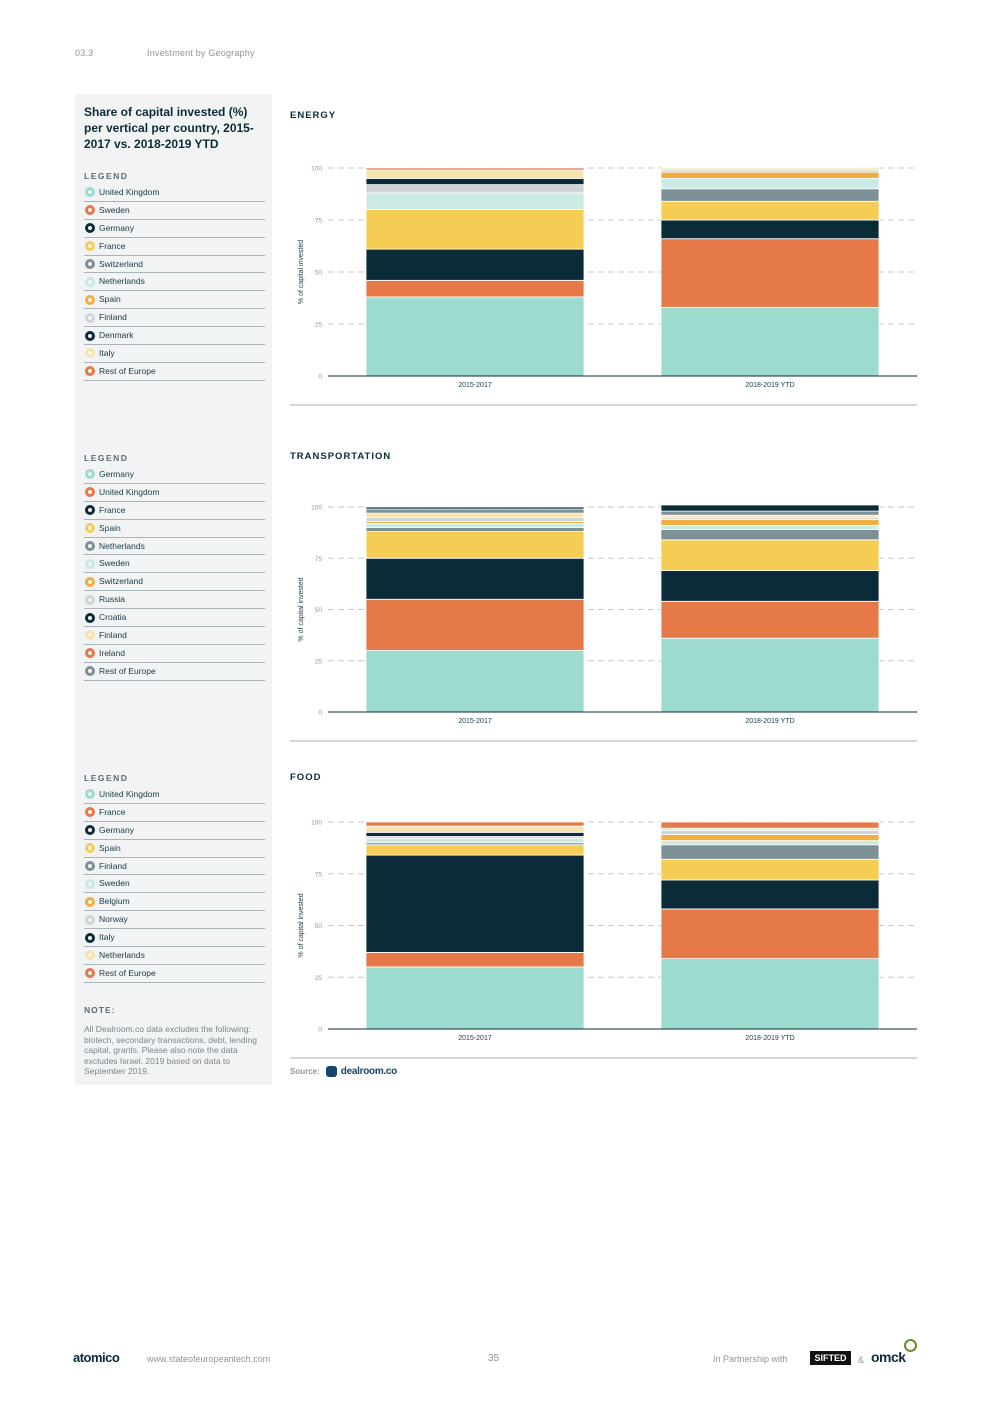 This screenshot has height=1403, width=992. What do you see at coordinates (121, 581) in the screenshot?
I see `legend-label: Switzerland` at bounding box center [121, 581].